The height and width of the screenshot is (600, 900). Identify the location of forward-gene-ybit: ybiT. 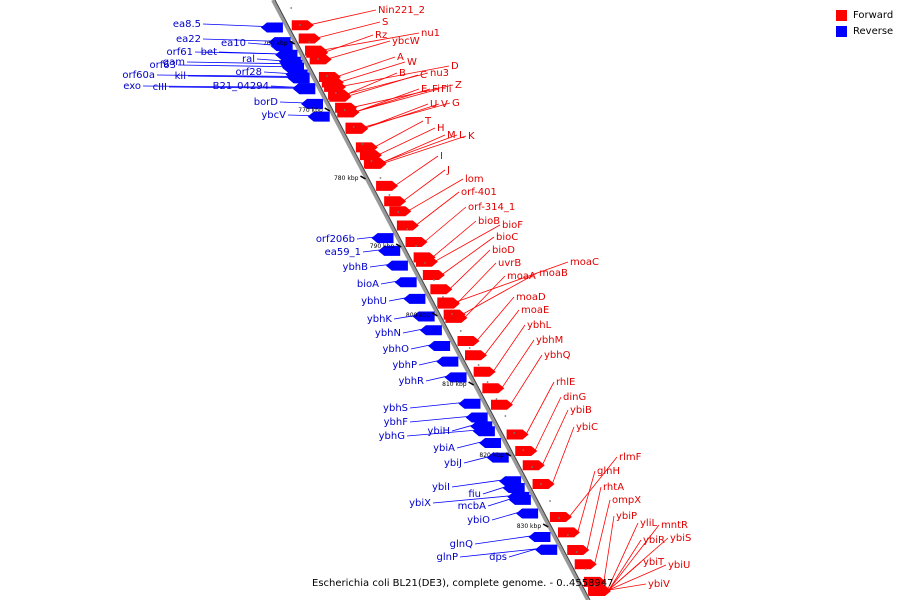
(636, 574).